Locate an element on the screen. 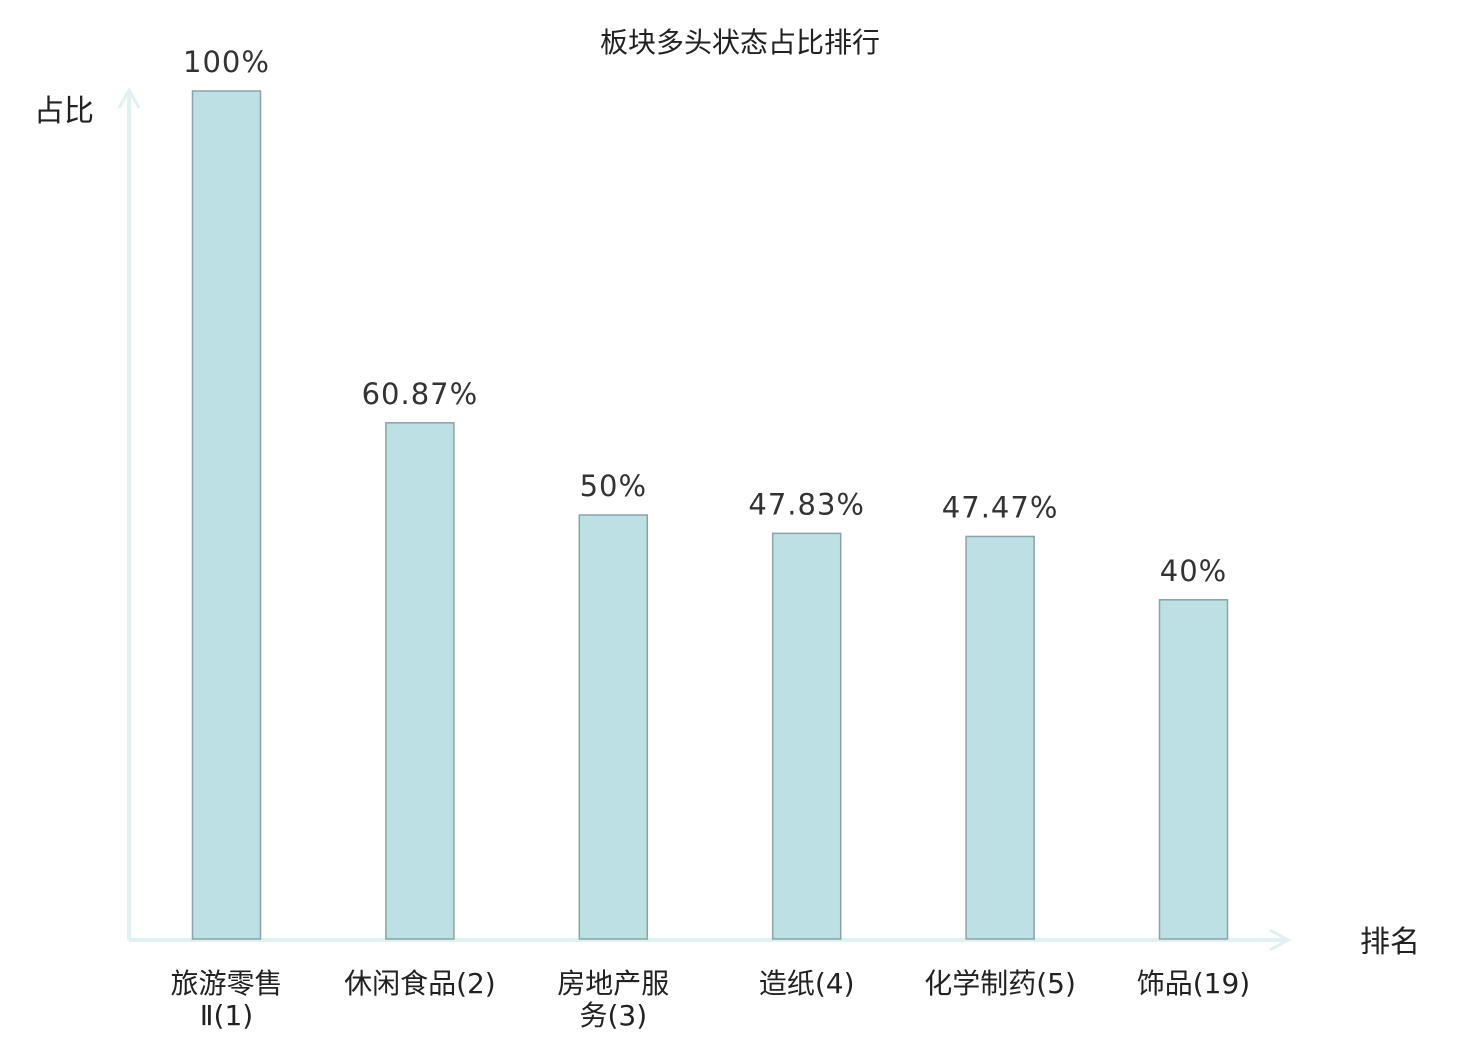 The image size is (1480, 1040). category-label-3: 房地产服务(3) is located at coordinates (613, 999).